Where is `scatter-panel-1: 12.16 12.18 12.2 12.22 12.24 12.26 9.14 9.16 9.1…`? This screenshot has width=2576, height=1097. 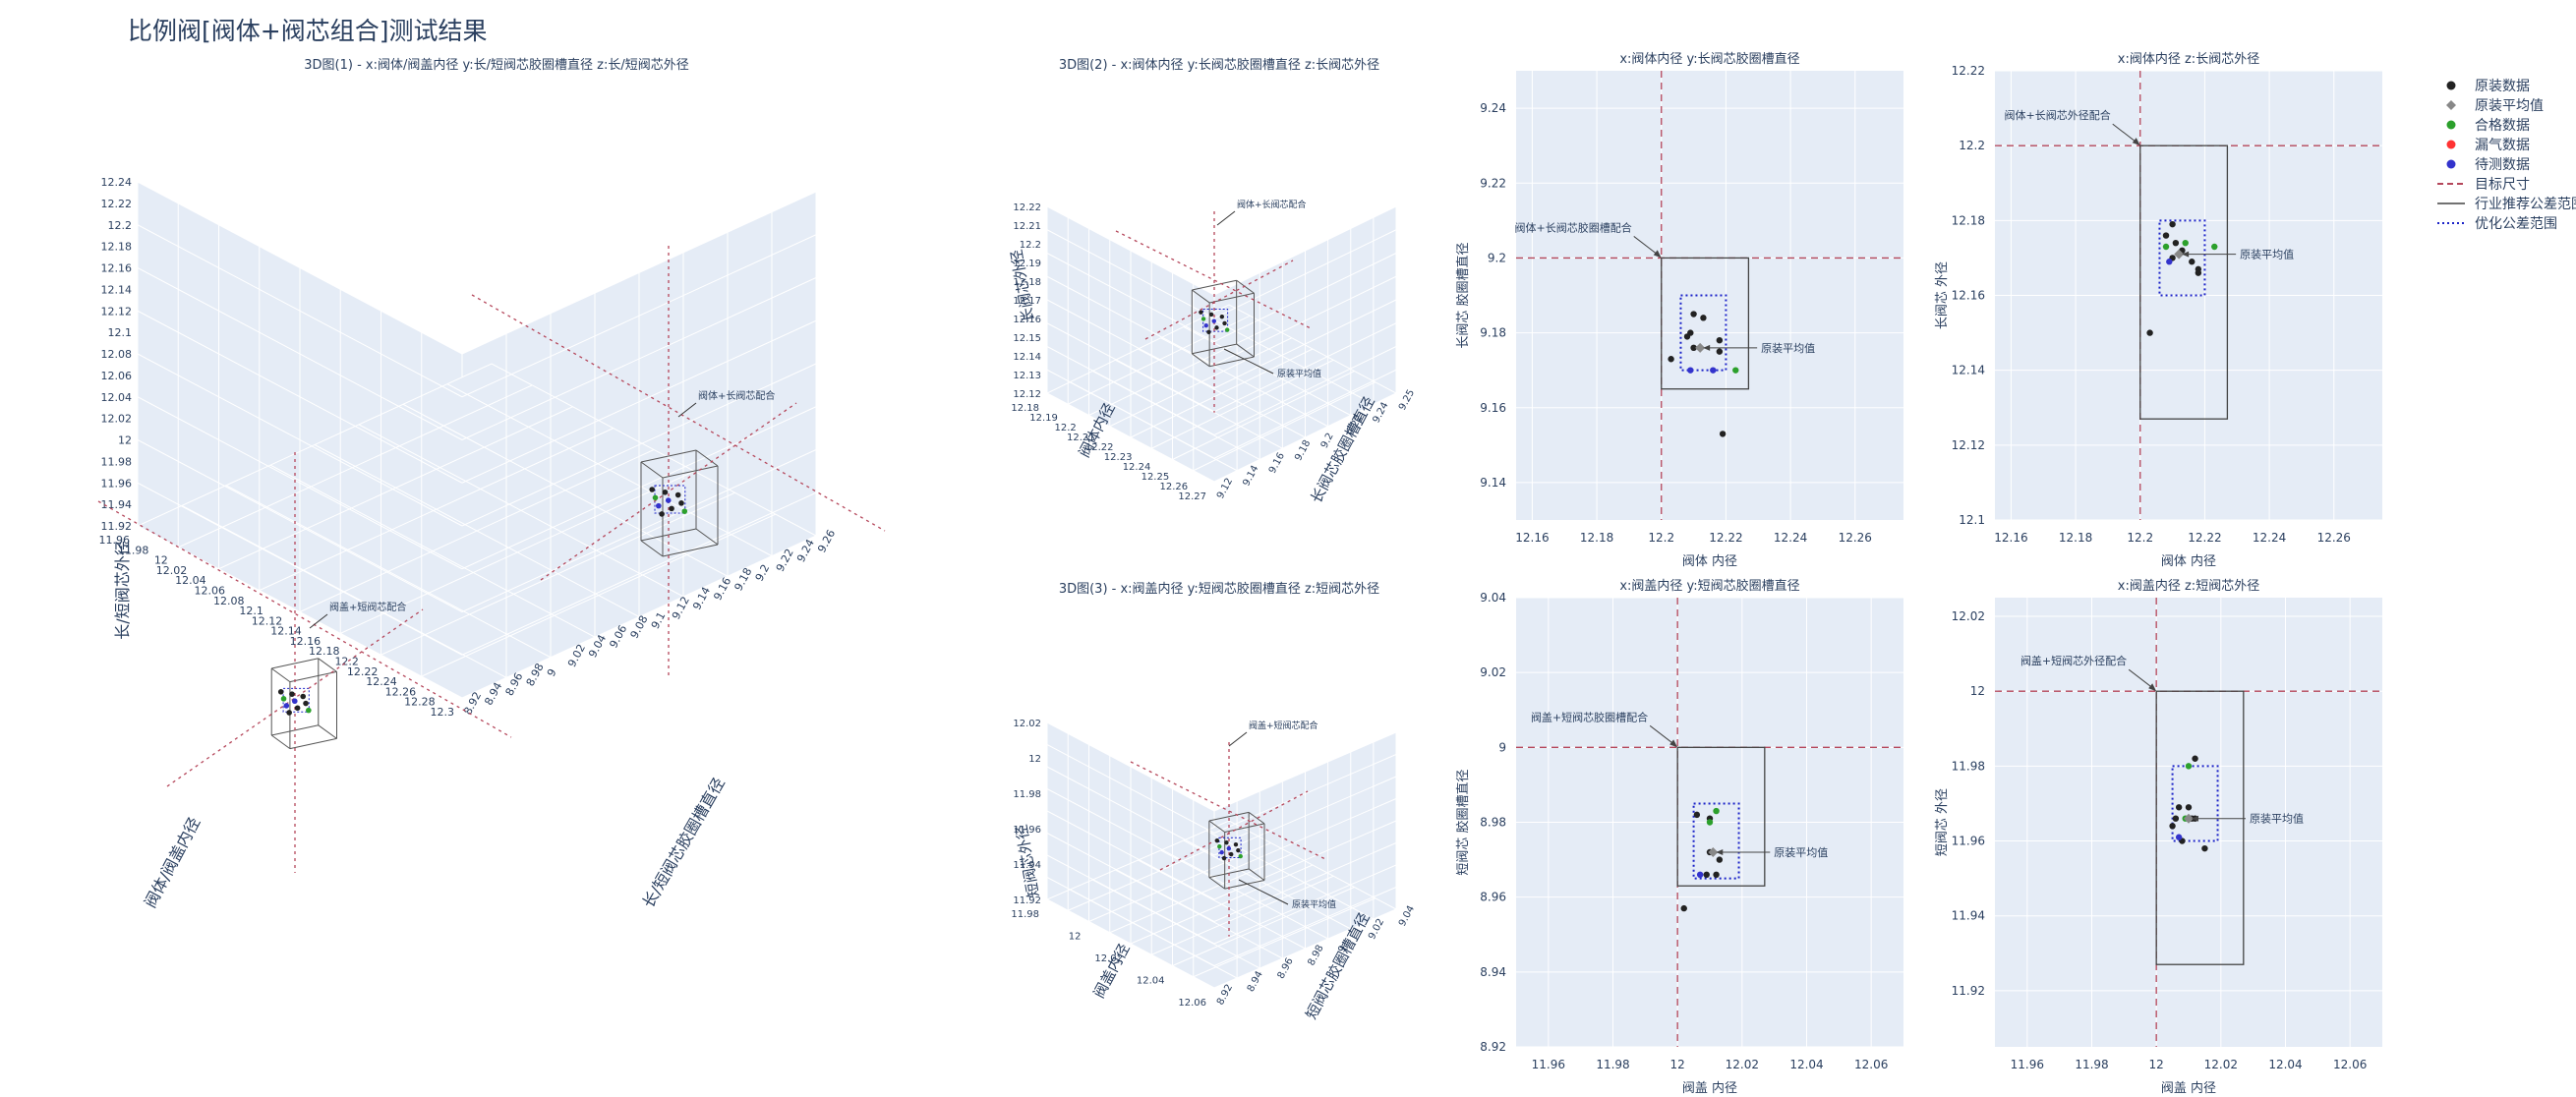
scatter-panel-1: 12.16 12.18 12.2 12.22 12.24 12.26 9.14 9.16 9.1… is located at coordinates (1679, 310).